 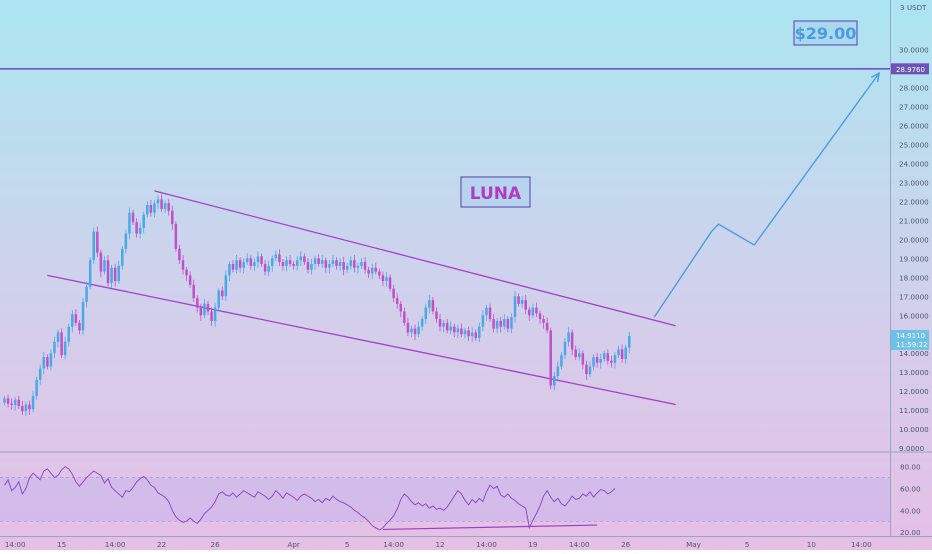 I want to click on projection-path, so click(x=766, y=195).